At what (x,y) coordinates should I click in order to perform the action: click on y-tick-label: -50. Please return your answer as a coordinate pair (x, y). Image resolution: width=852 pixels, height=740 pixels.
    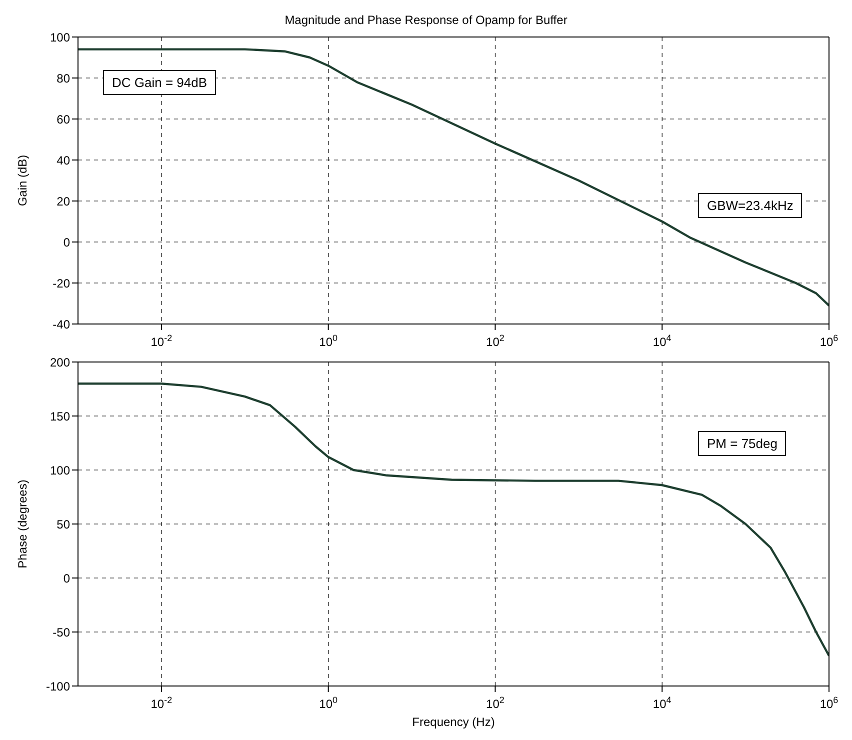
    Looking at the image, I should click on (61, 632).